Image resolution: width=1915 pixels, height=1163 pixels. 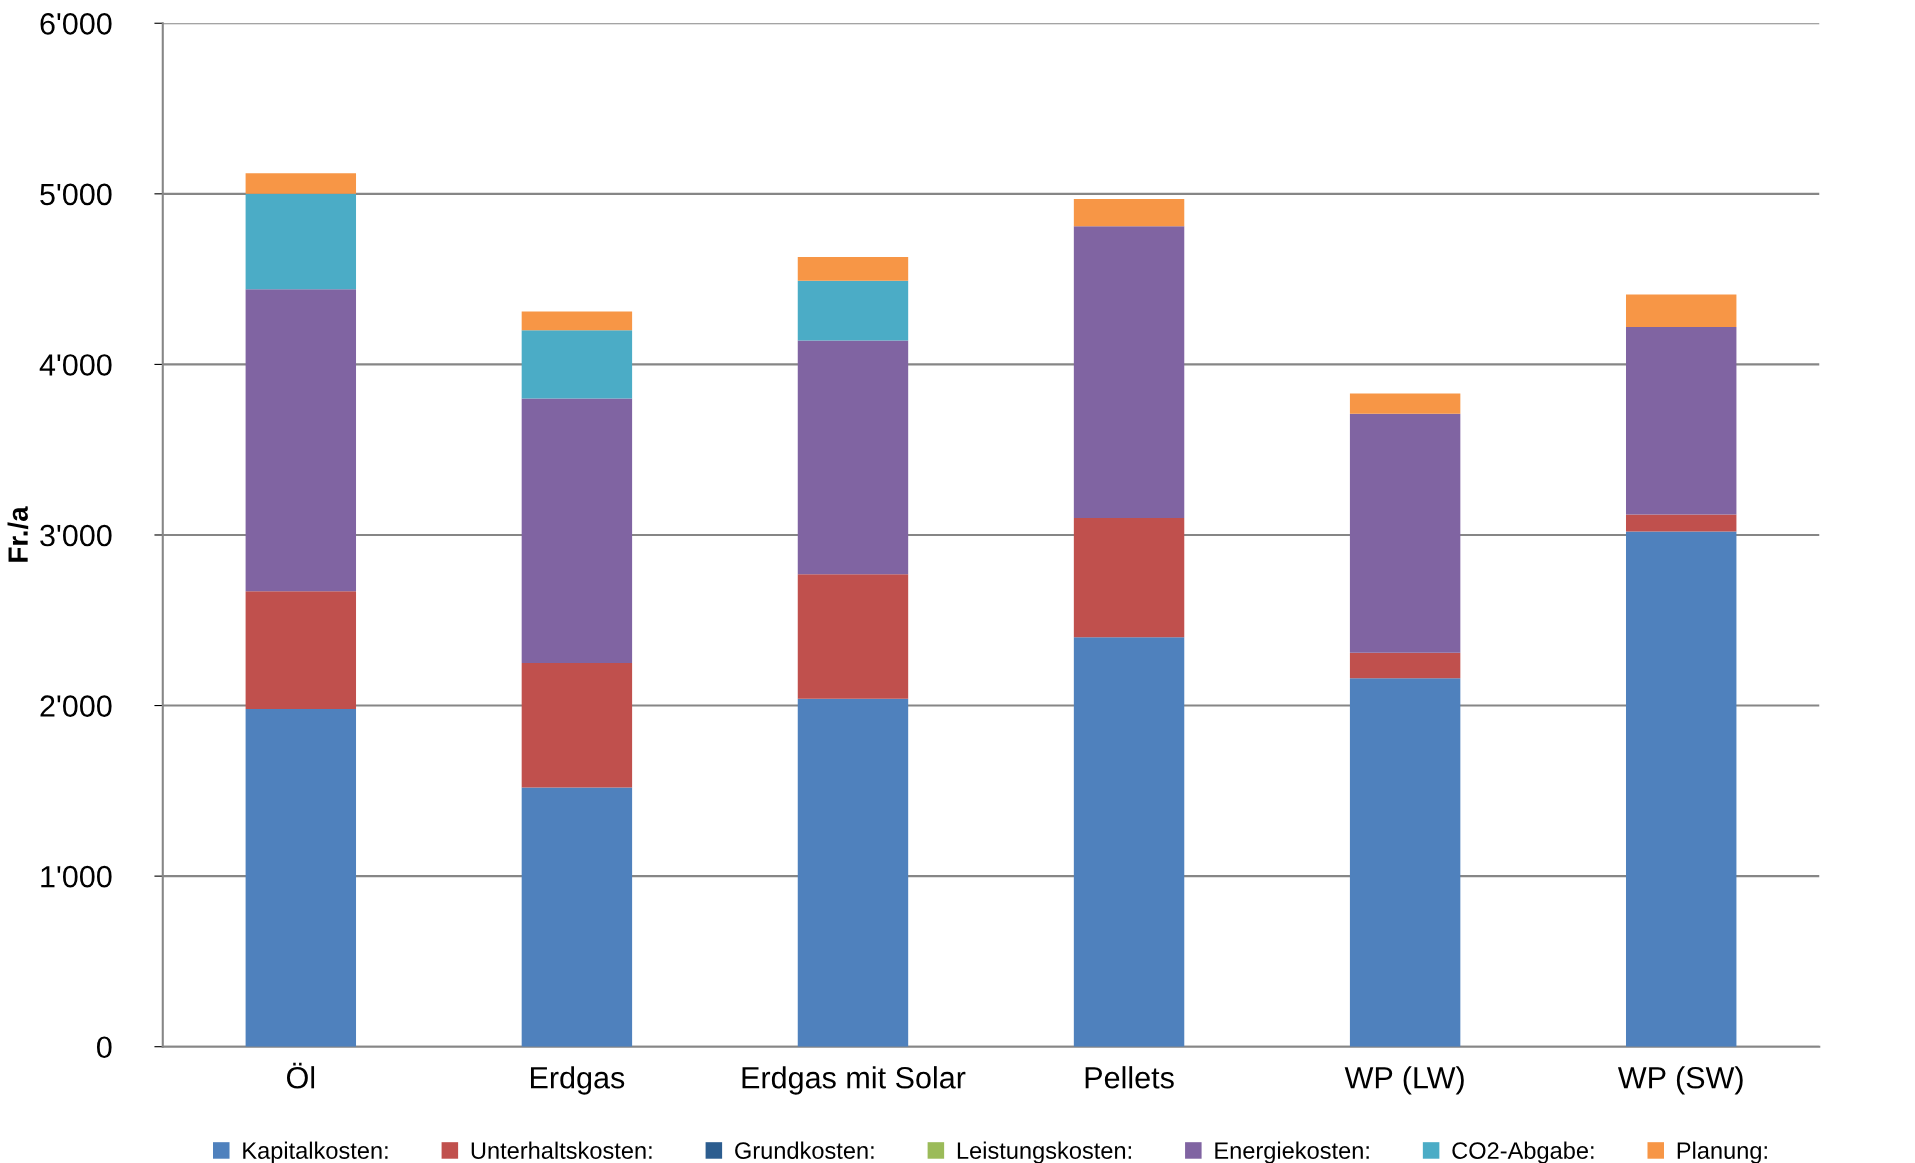 What do you see at coordinates (854, 1080) in the screenshot?
I see `x-tick-label: Erdgas mit Solar` at bounding box center [854, 1080].